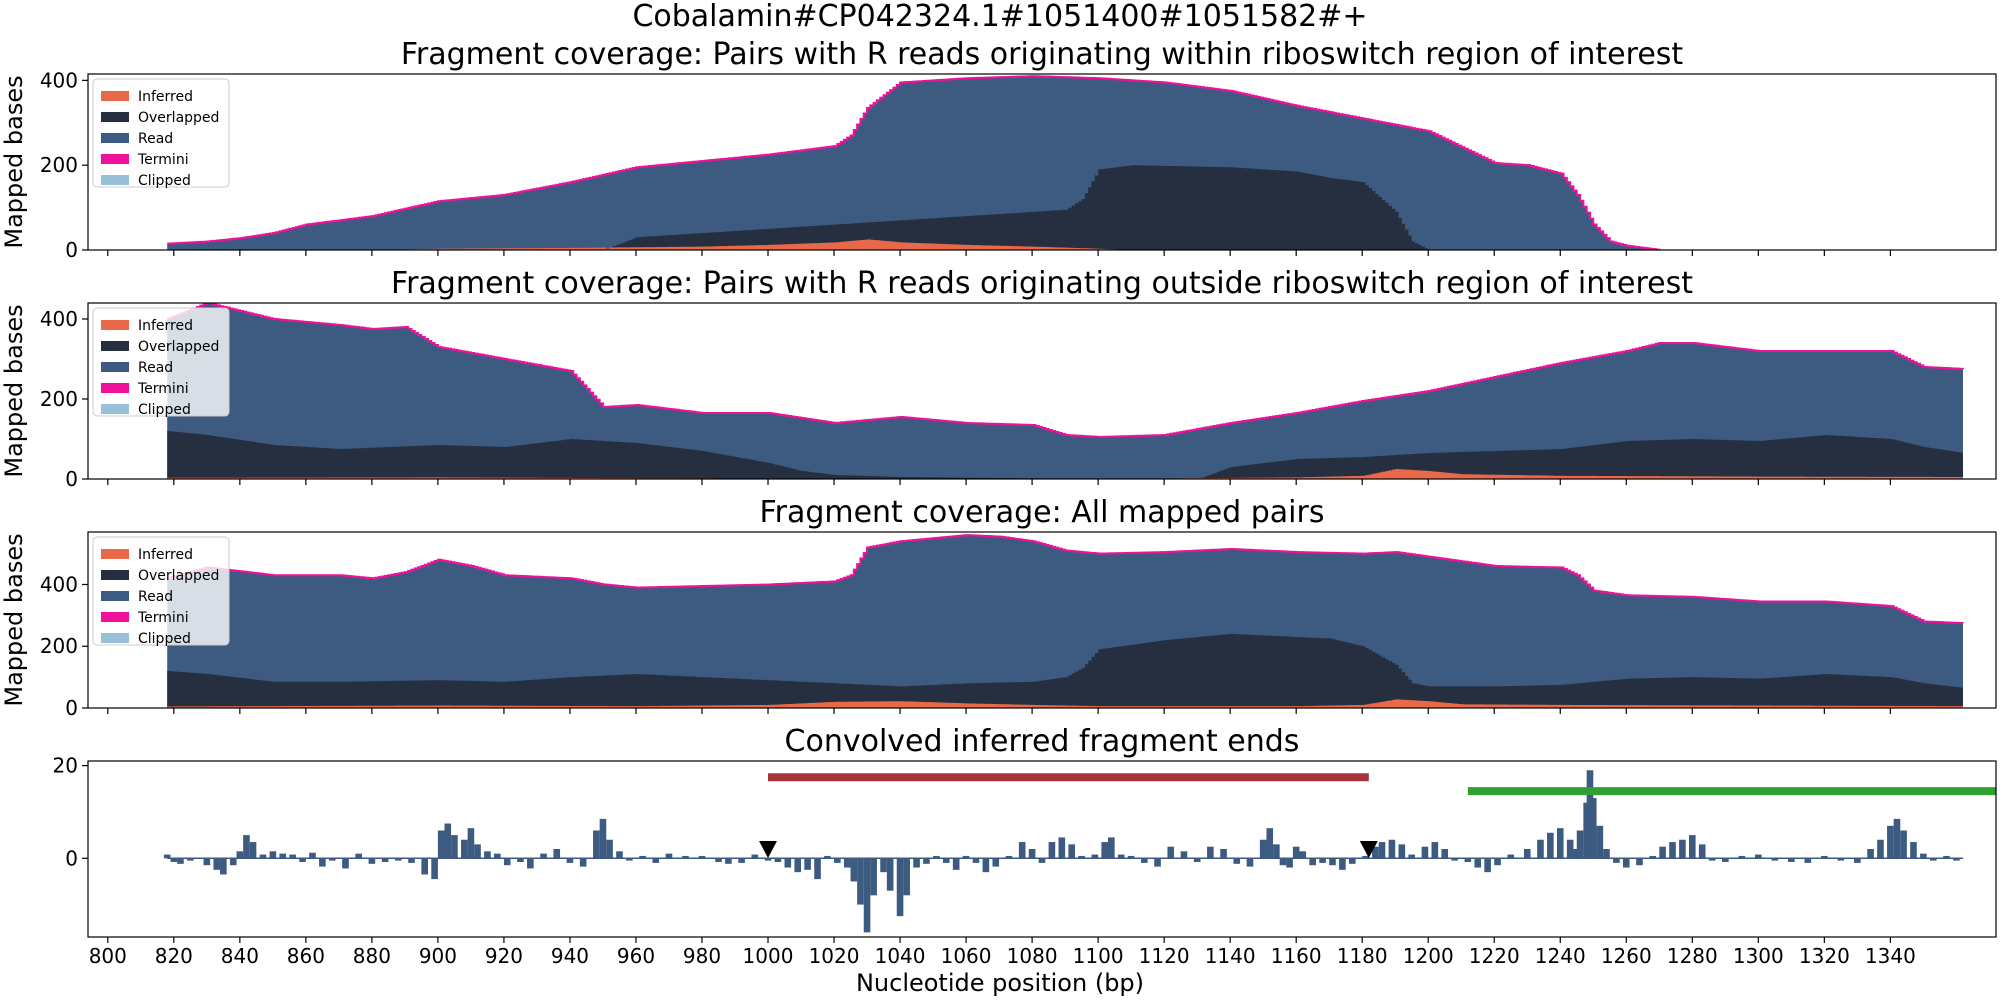  Describe the element at coordinates (1065, 579) in the screenshot. I see `termini-line` at that location.